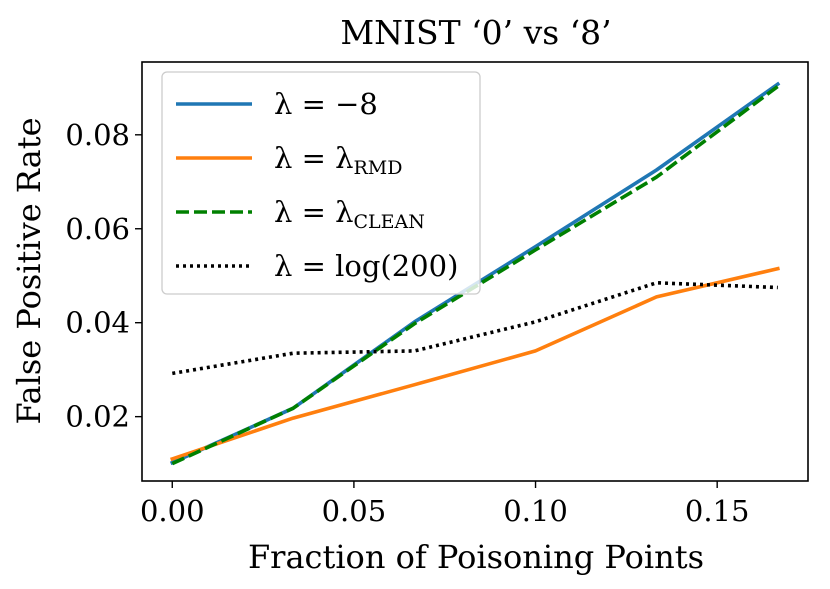 The image size is (830, 589). I want to click on y-tick-label: 0.06, so click(97, 229).